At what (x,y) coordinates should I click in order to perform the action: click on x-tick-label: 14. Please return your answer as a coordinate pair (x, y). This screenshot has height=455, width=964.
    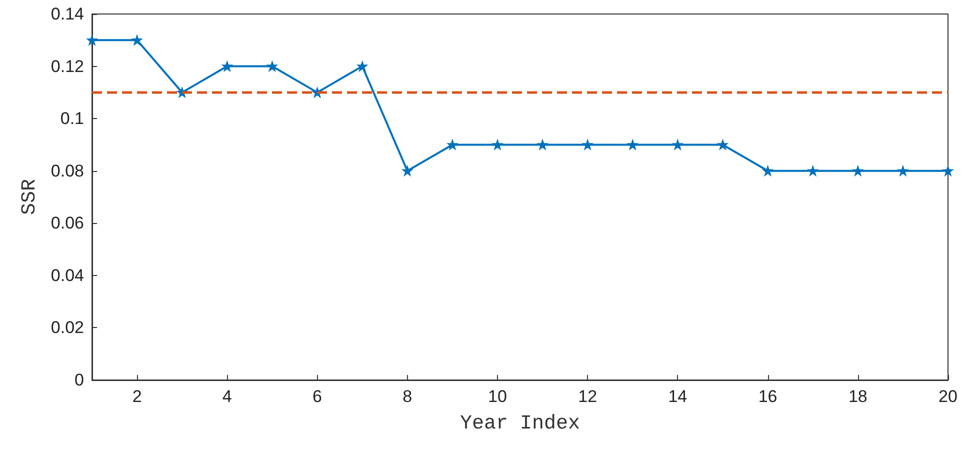
    Looking at the image, I should click on (678, 396).